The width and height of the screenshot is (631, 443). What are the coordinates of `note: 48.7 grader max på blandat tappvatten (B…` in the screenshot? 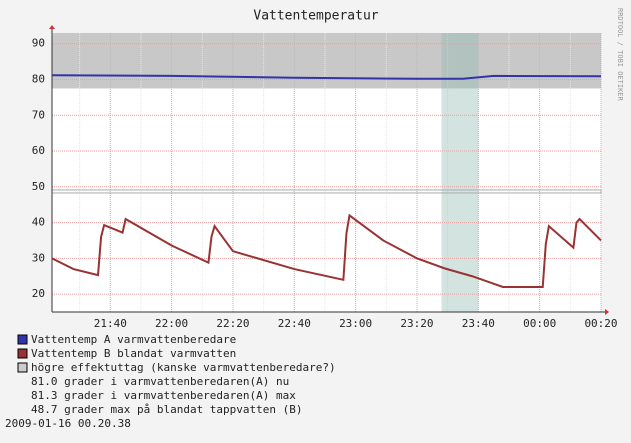 It's located at (167, 409).